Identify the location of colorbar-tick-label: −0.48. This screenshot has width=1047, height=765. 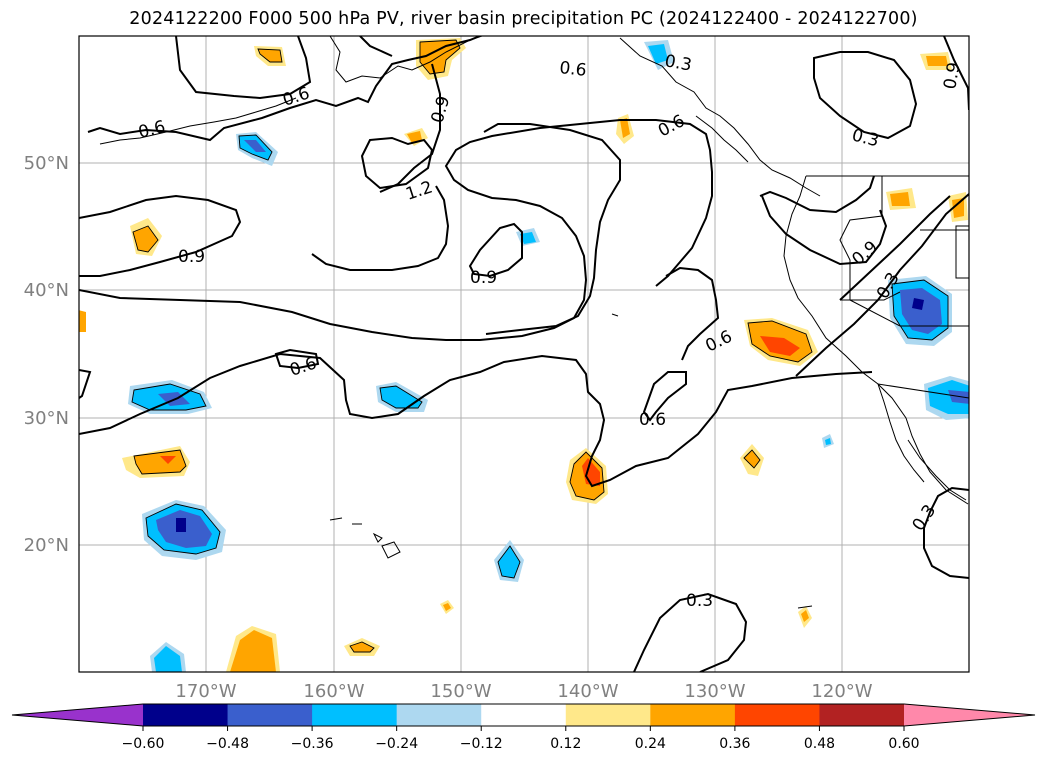
(227, 744).